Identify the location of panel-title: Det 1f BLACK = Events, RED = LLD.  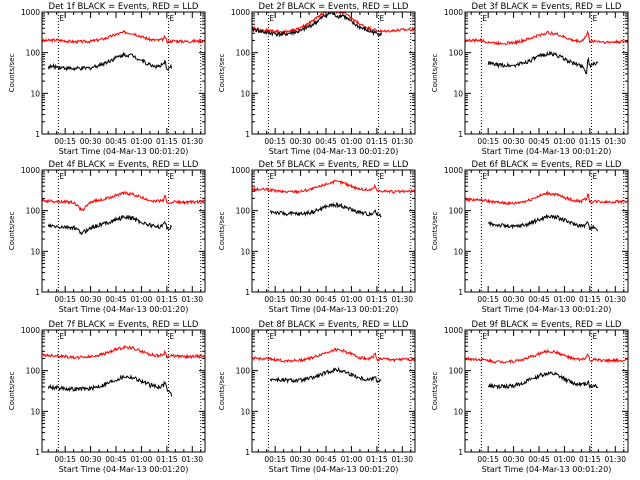
(124, 7).